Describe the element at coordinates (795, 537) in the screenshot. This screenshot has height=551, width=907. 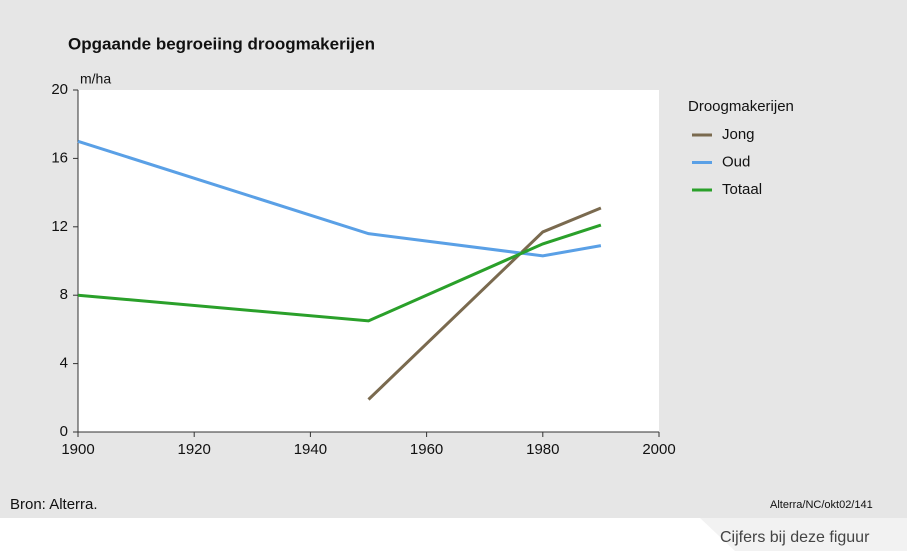
I see `data-link: Cijfers bij deze figuur` at that location.